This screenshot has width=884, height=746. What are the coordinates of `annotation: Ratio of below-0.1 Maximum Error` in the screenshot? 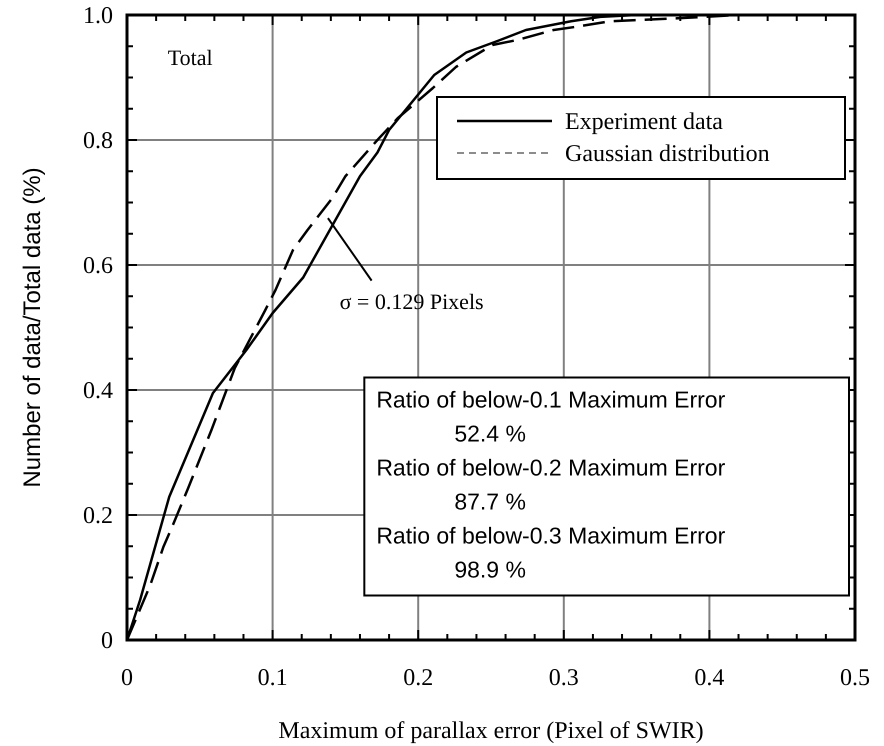 It's located at (551, 399).